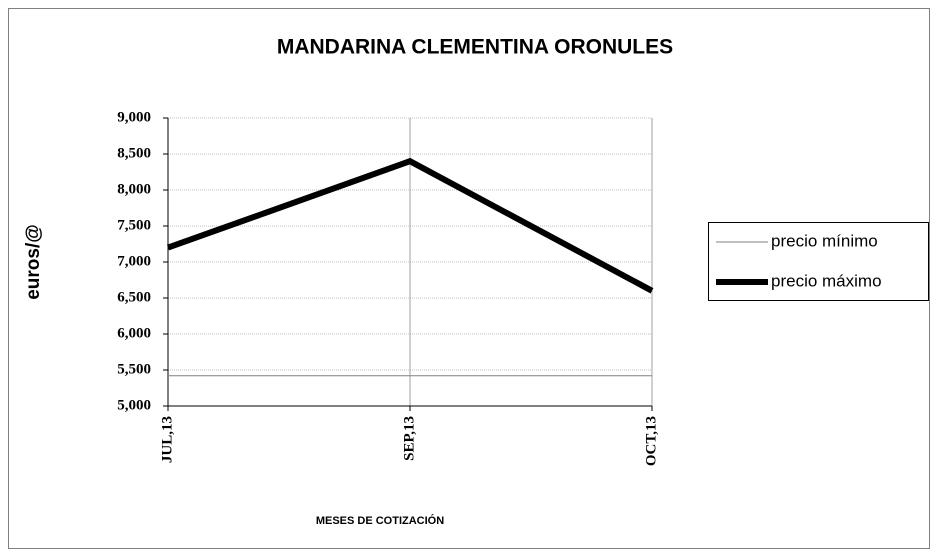 The width and height of the screenshot is (937, 557). I want to click on series-line, so click(410, 225).